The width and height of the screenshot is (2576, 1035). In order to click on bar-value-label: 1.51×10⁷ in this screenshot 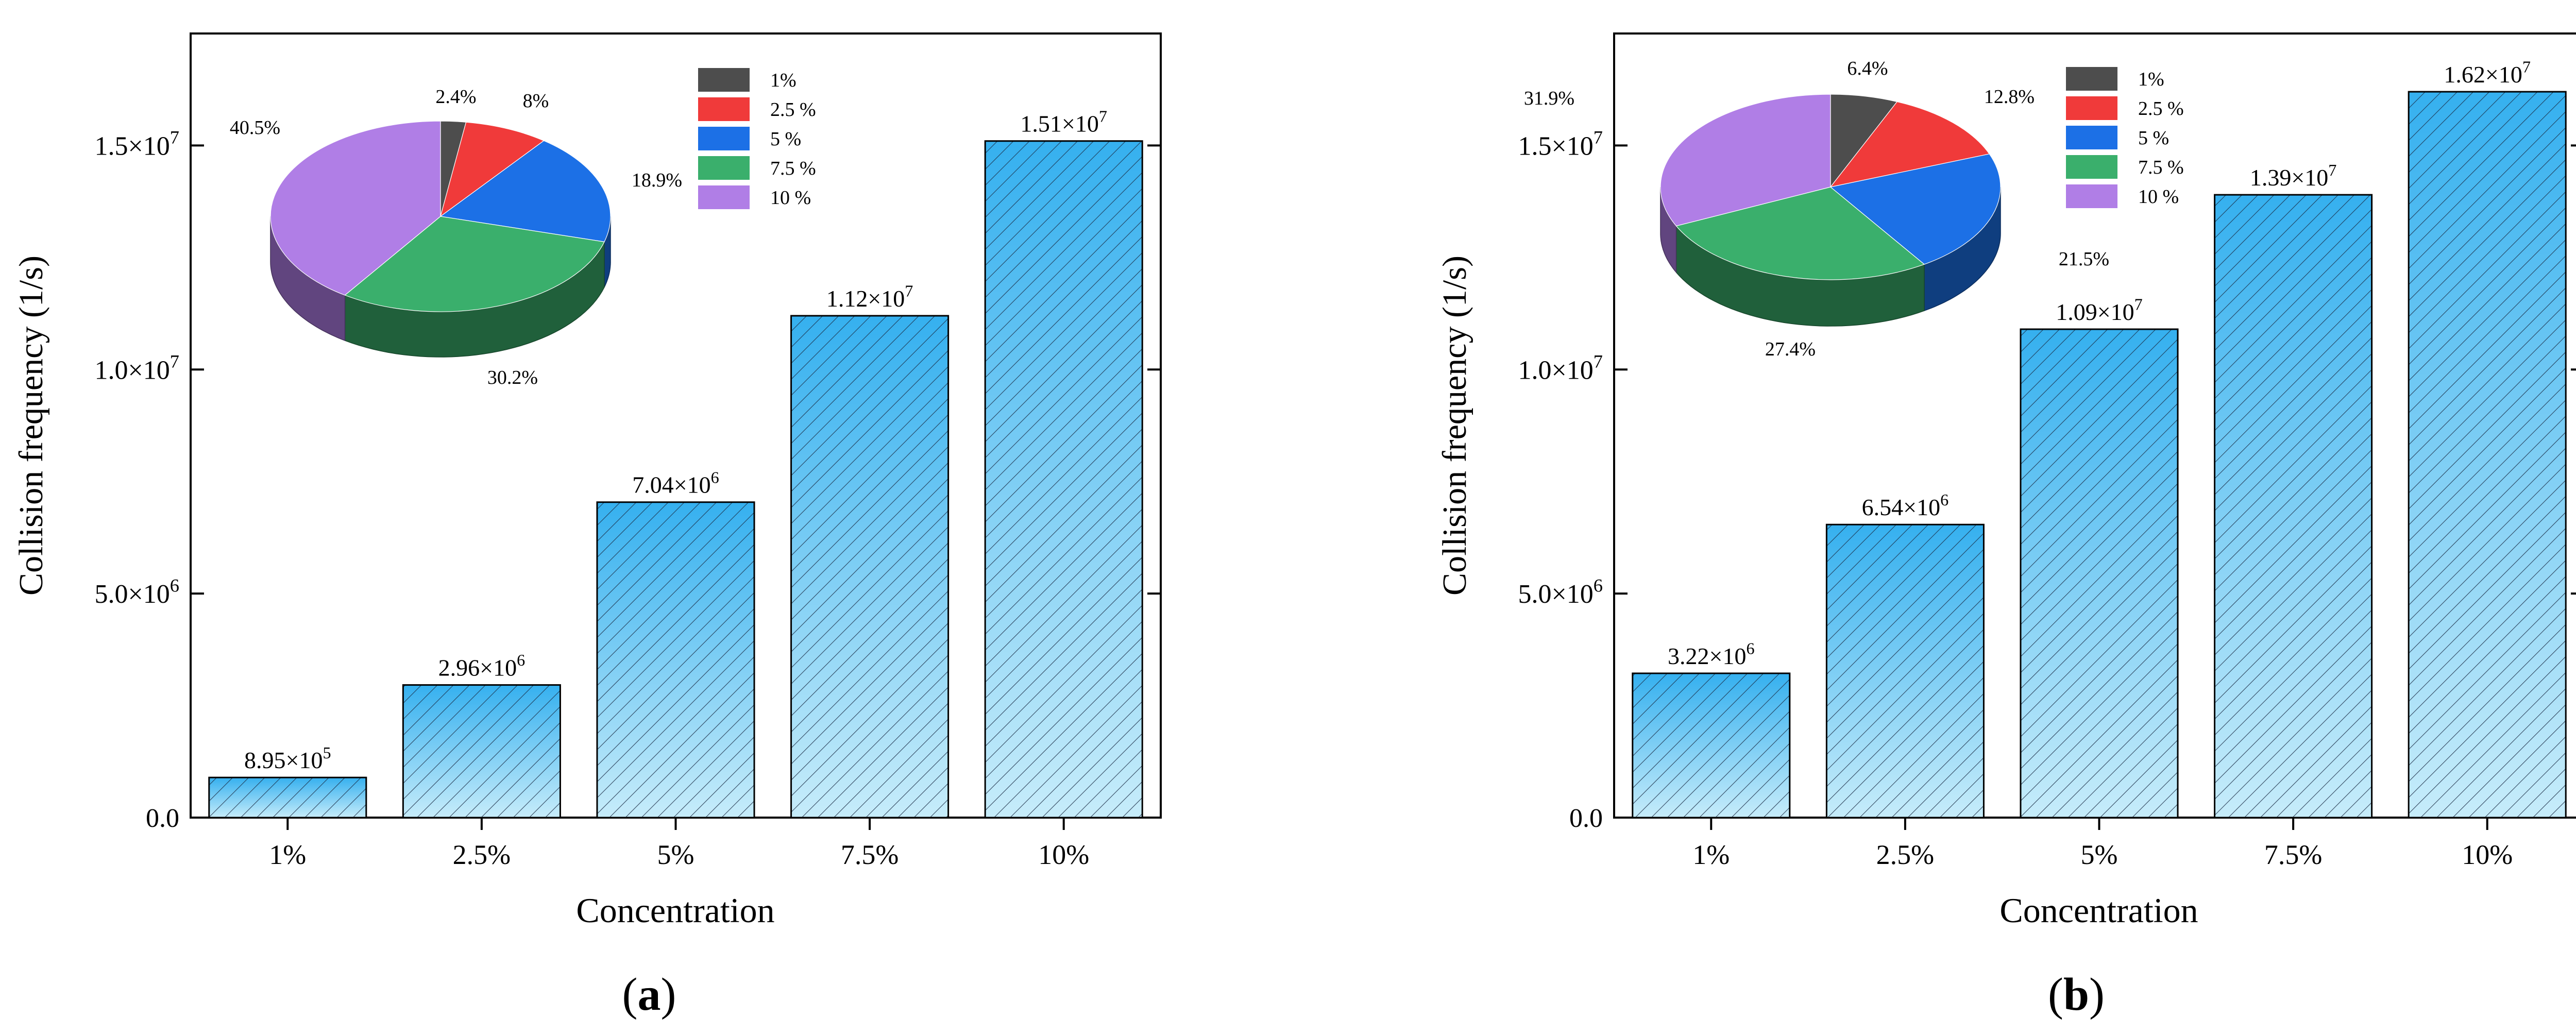, I will do `click(1063, 122)`.